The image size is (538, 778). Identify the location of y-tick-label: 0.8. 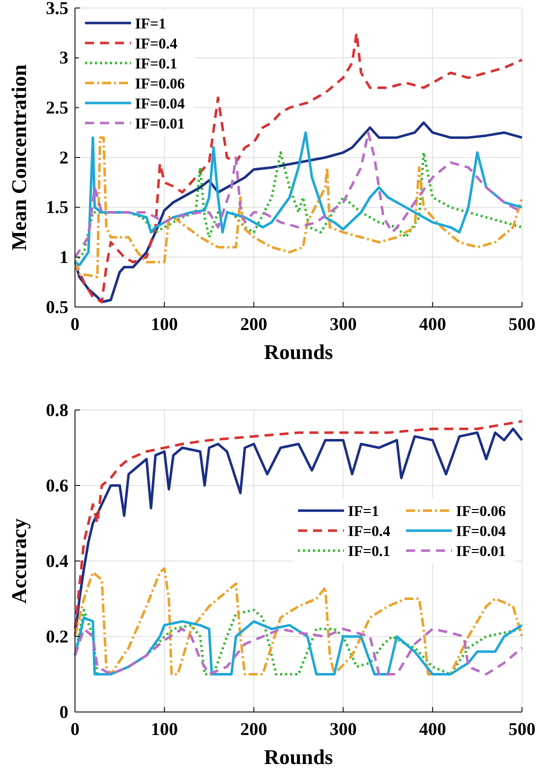
(57, 410).